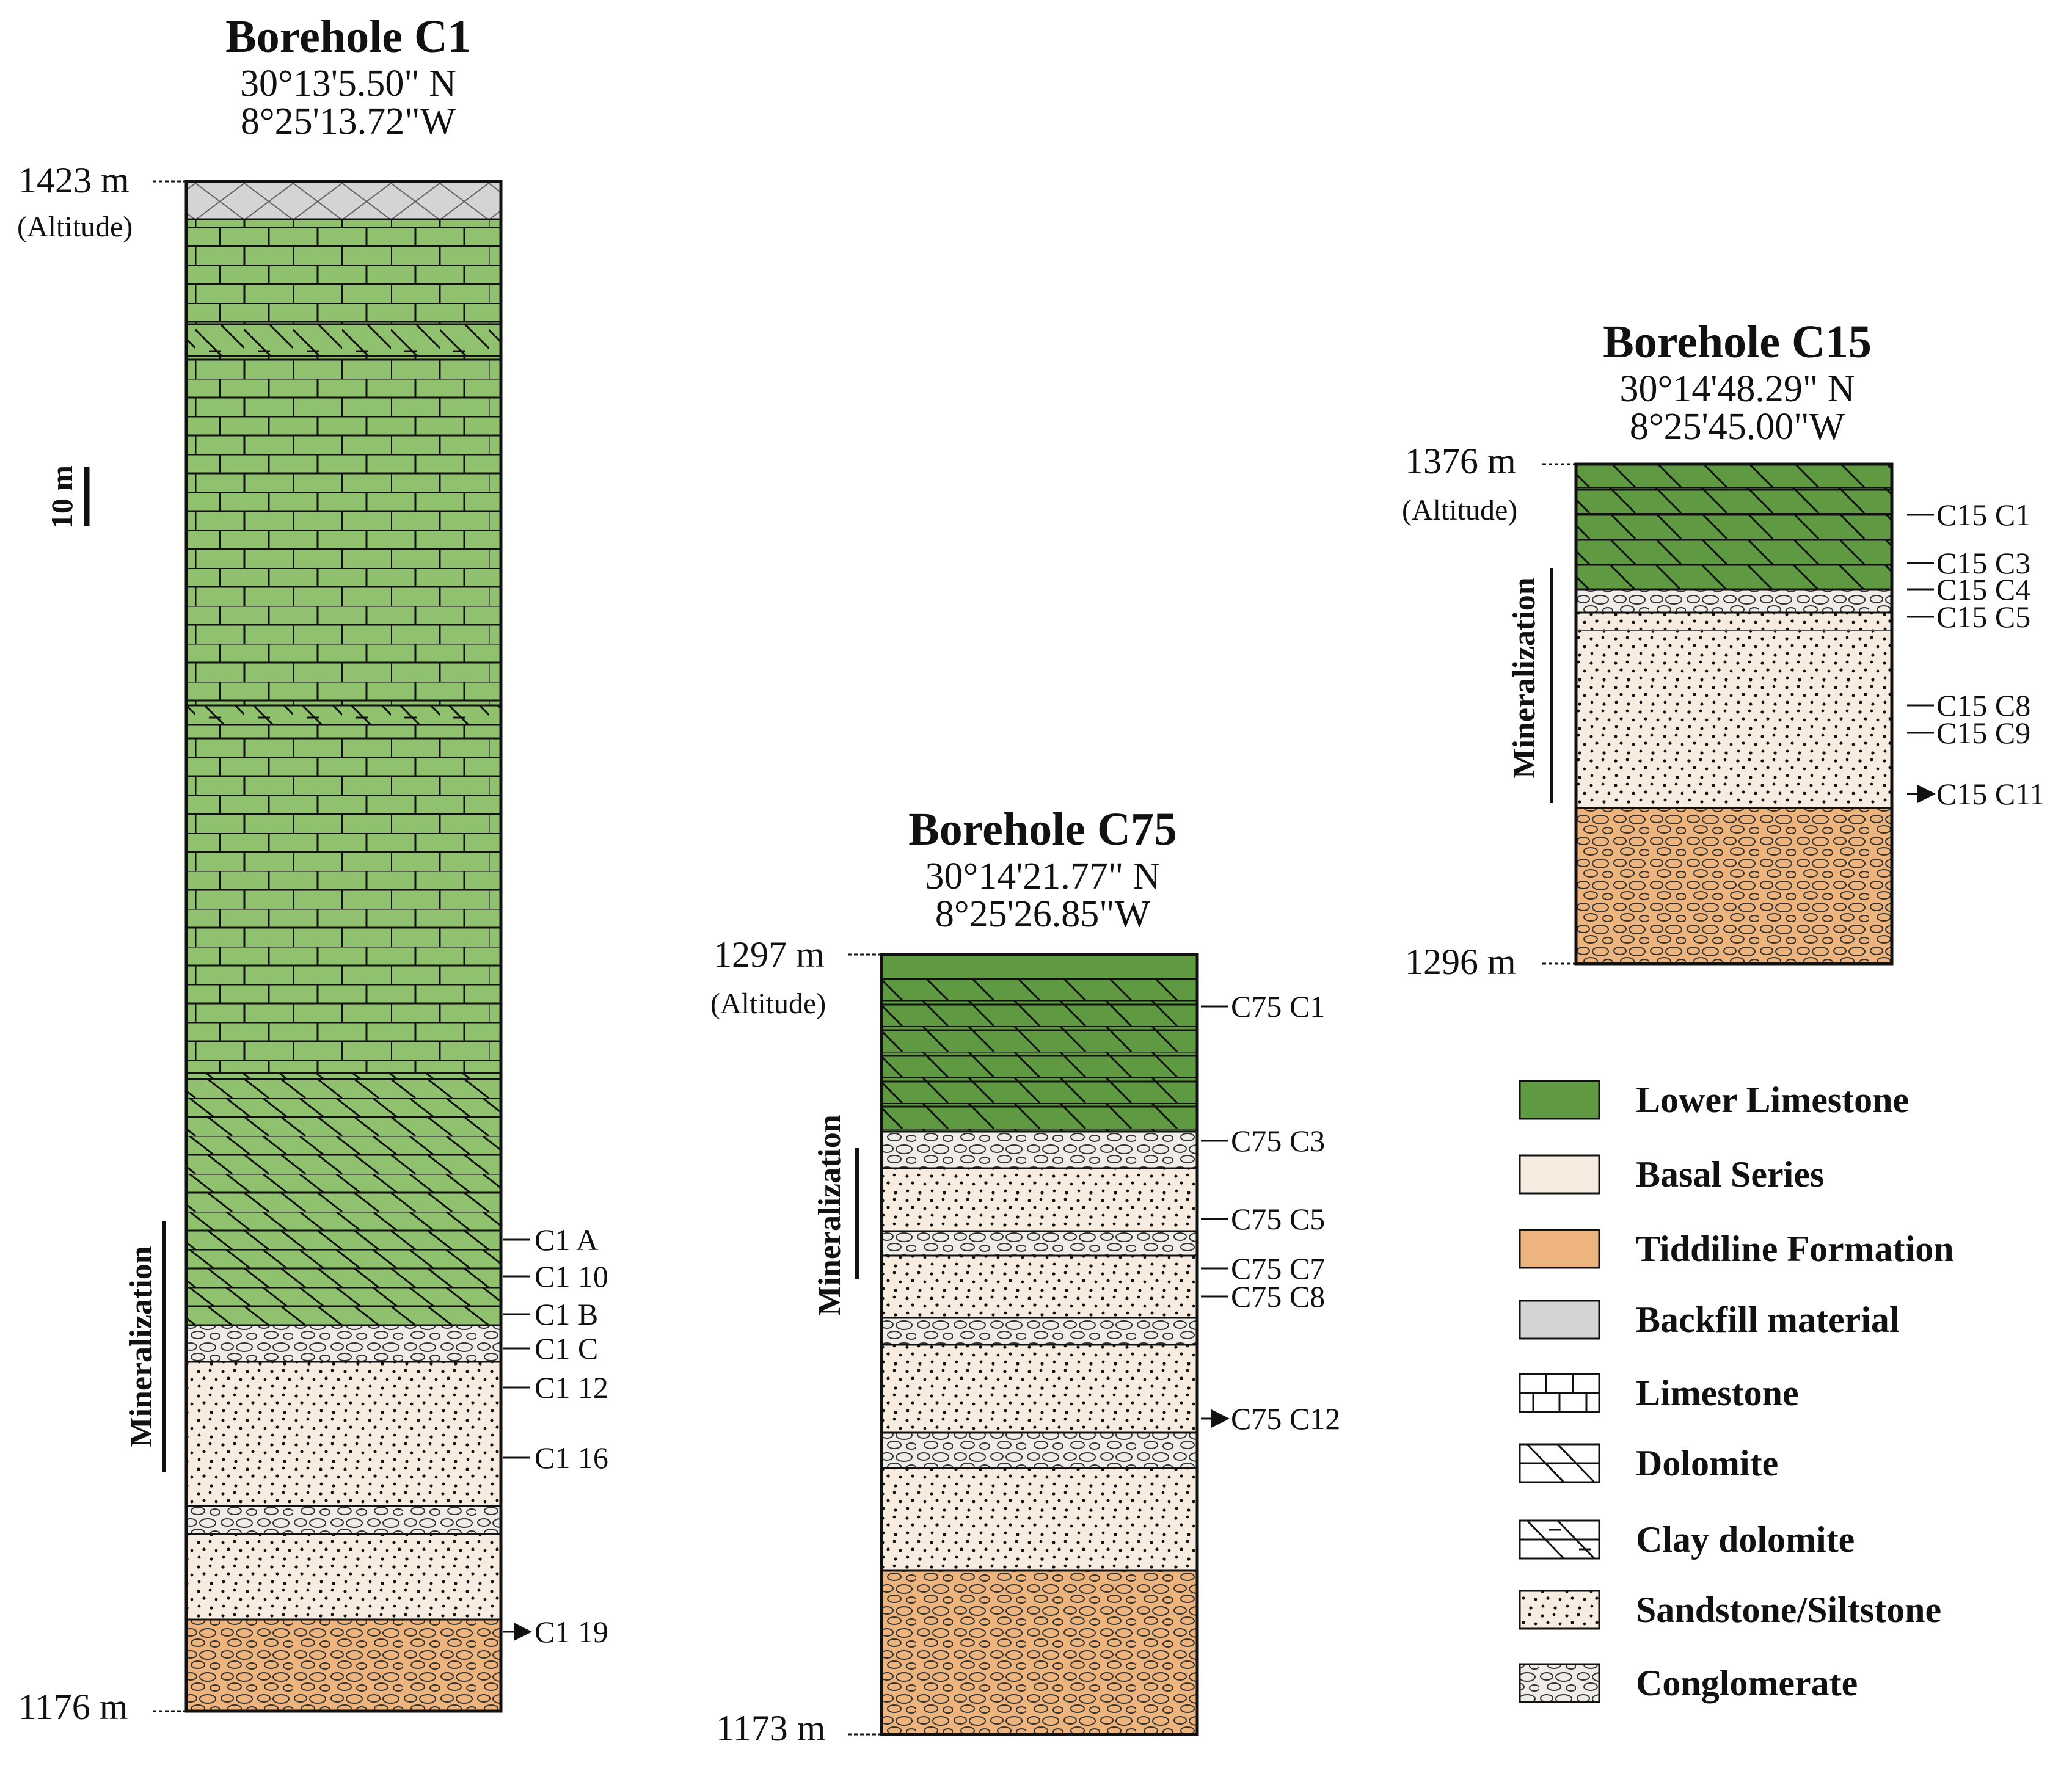 This screenshot has width=2072, height=1771. What do you see at coordinates (1042, 829) in the screenshot?
I see `borehole-title: Borehole C75` at bounding box center [1042, 829].